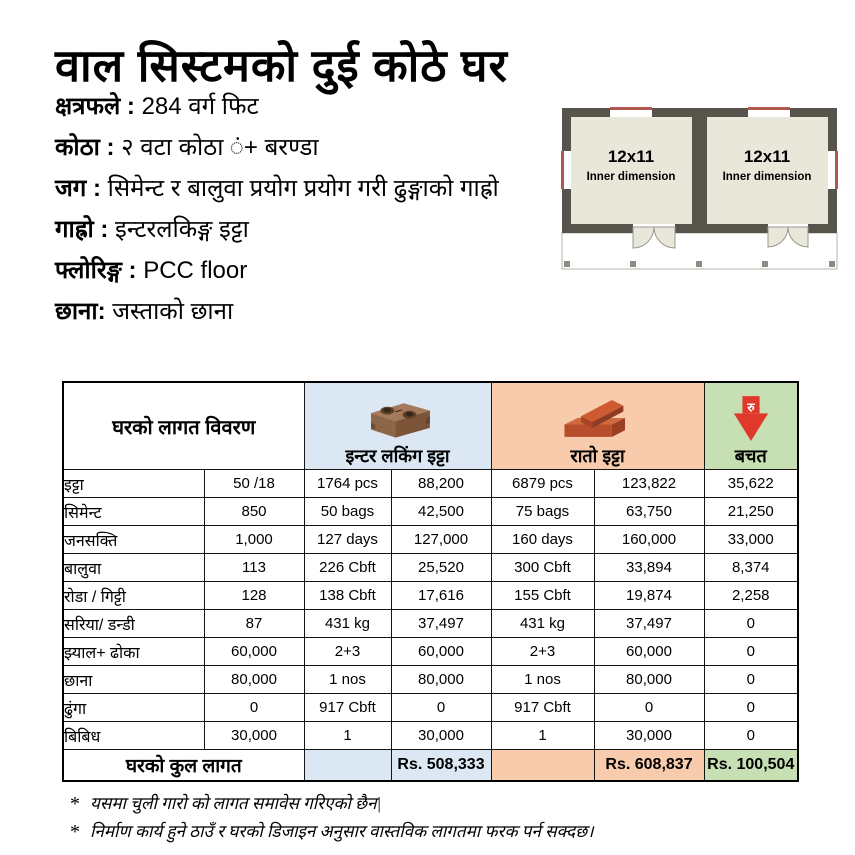 Image resolution: width=855 pixels, height=855 pixels. Describe the element at coordinates (441, 765) in the screenshot. I see `total-interlocking-cost: Rs. 508,333` at that location.